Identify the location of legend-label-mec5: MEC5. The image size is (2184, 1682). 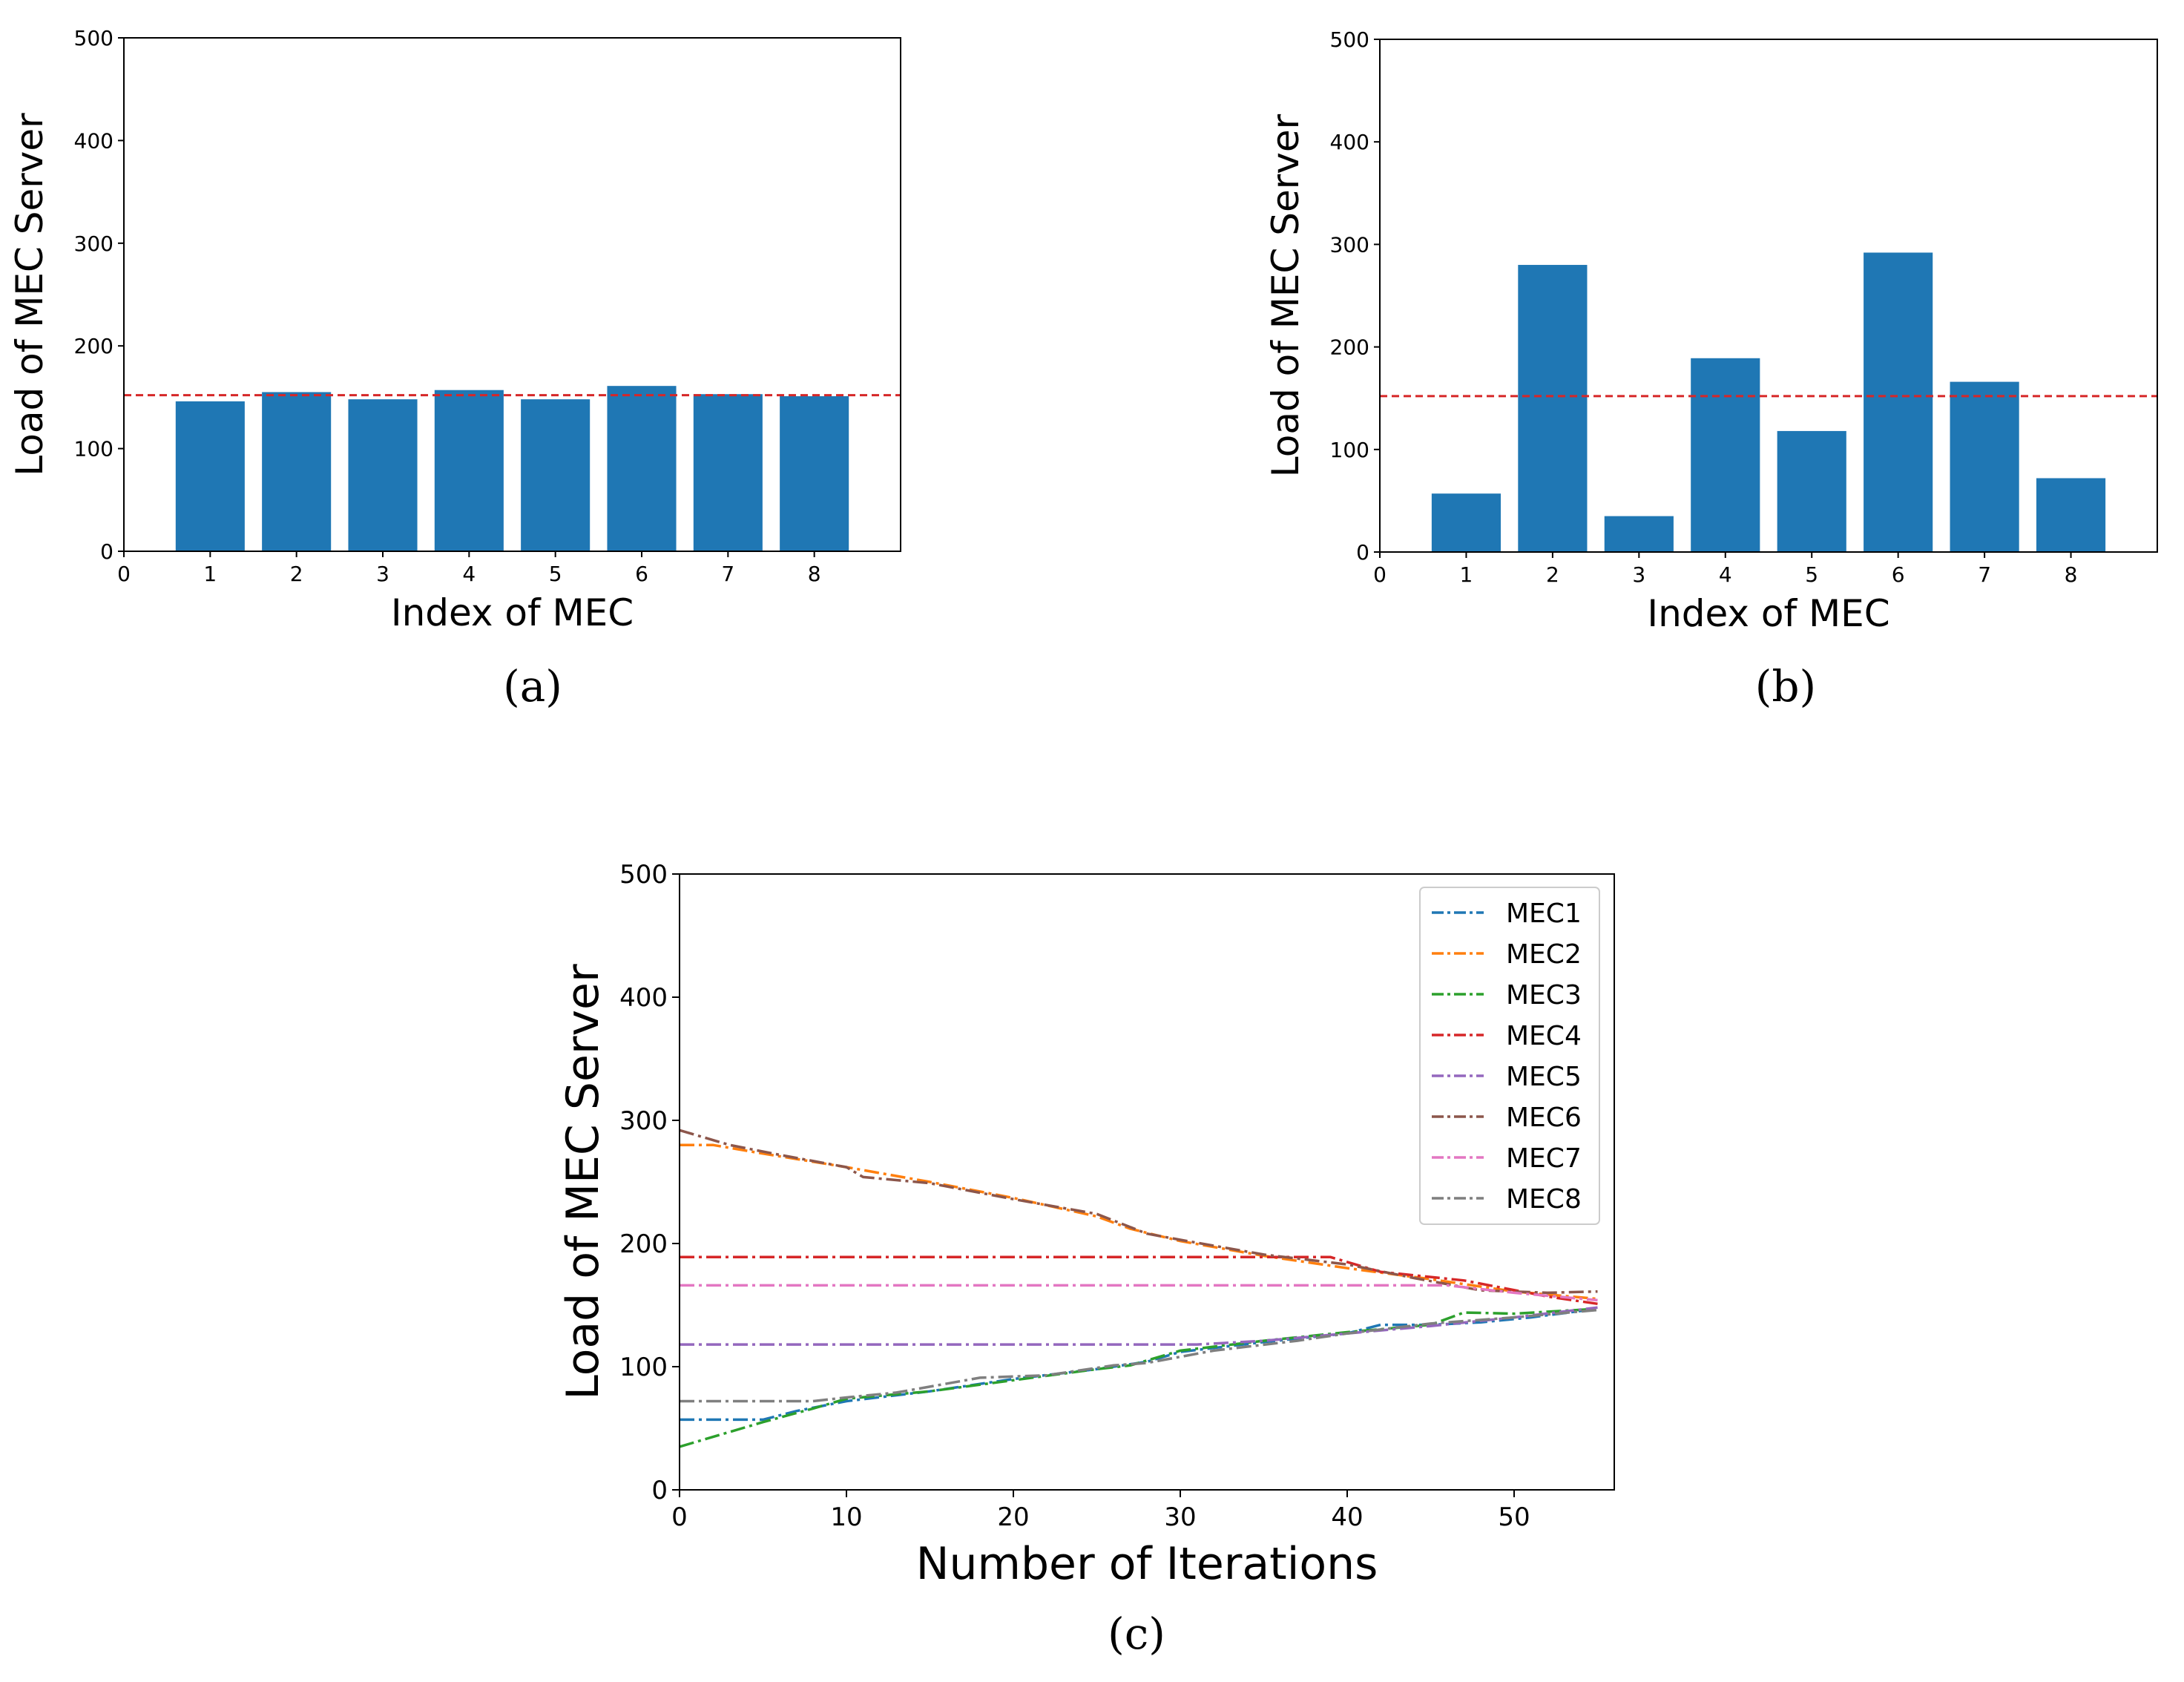
(1544, 1077).